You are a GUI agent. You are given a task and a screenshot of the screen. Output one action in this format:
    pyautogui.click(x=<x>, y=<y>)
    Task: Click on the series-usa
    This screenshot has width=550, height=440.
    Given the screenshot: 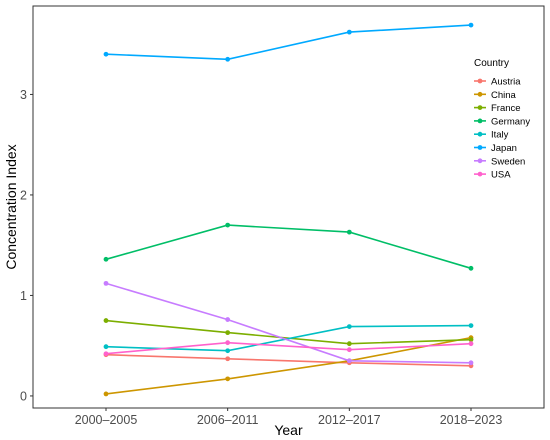 What is the action you would take?
    pyautogui.click(x=288, y=348)
    